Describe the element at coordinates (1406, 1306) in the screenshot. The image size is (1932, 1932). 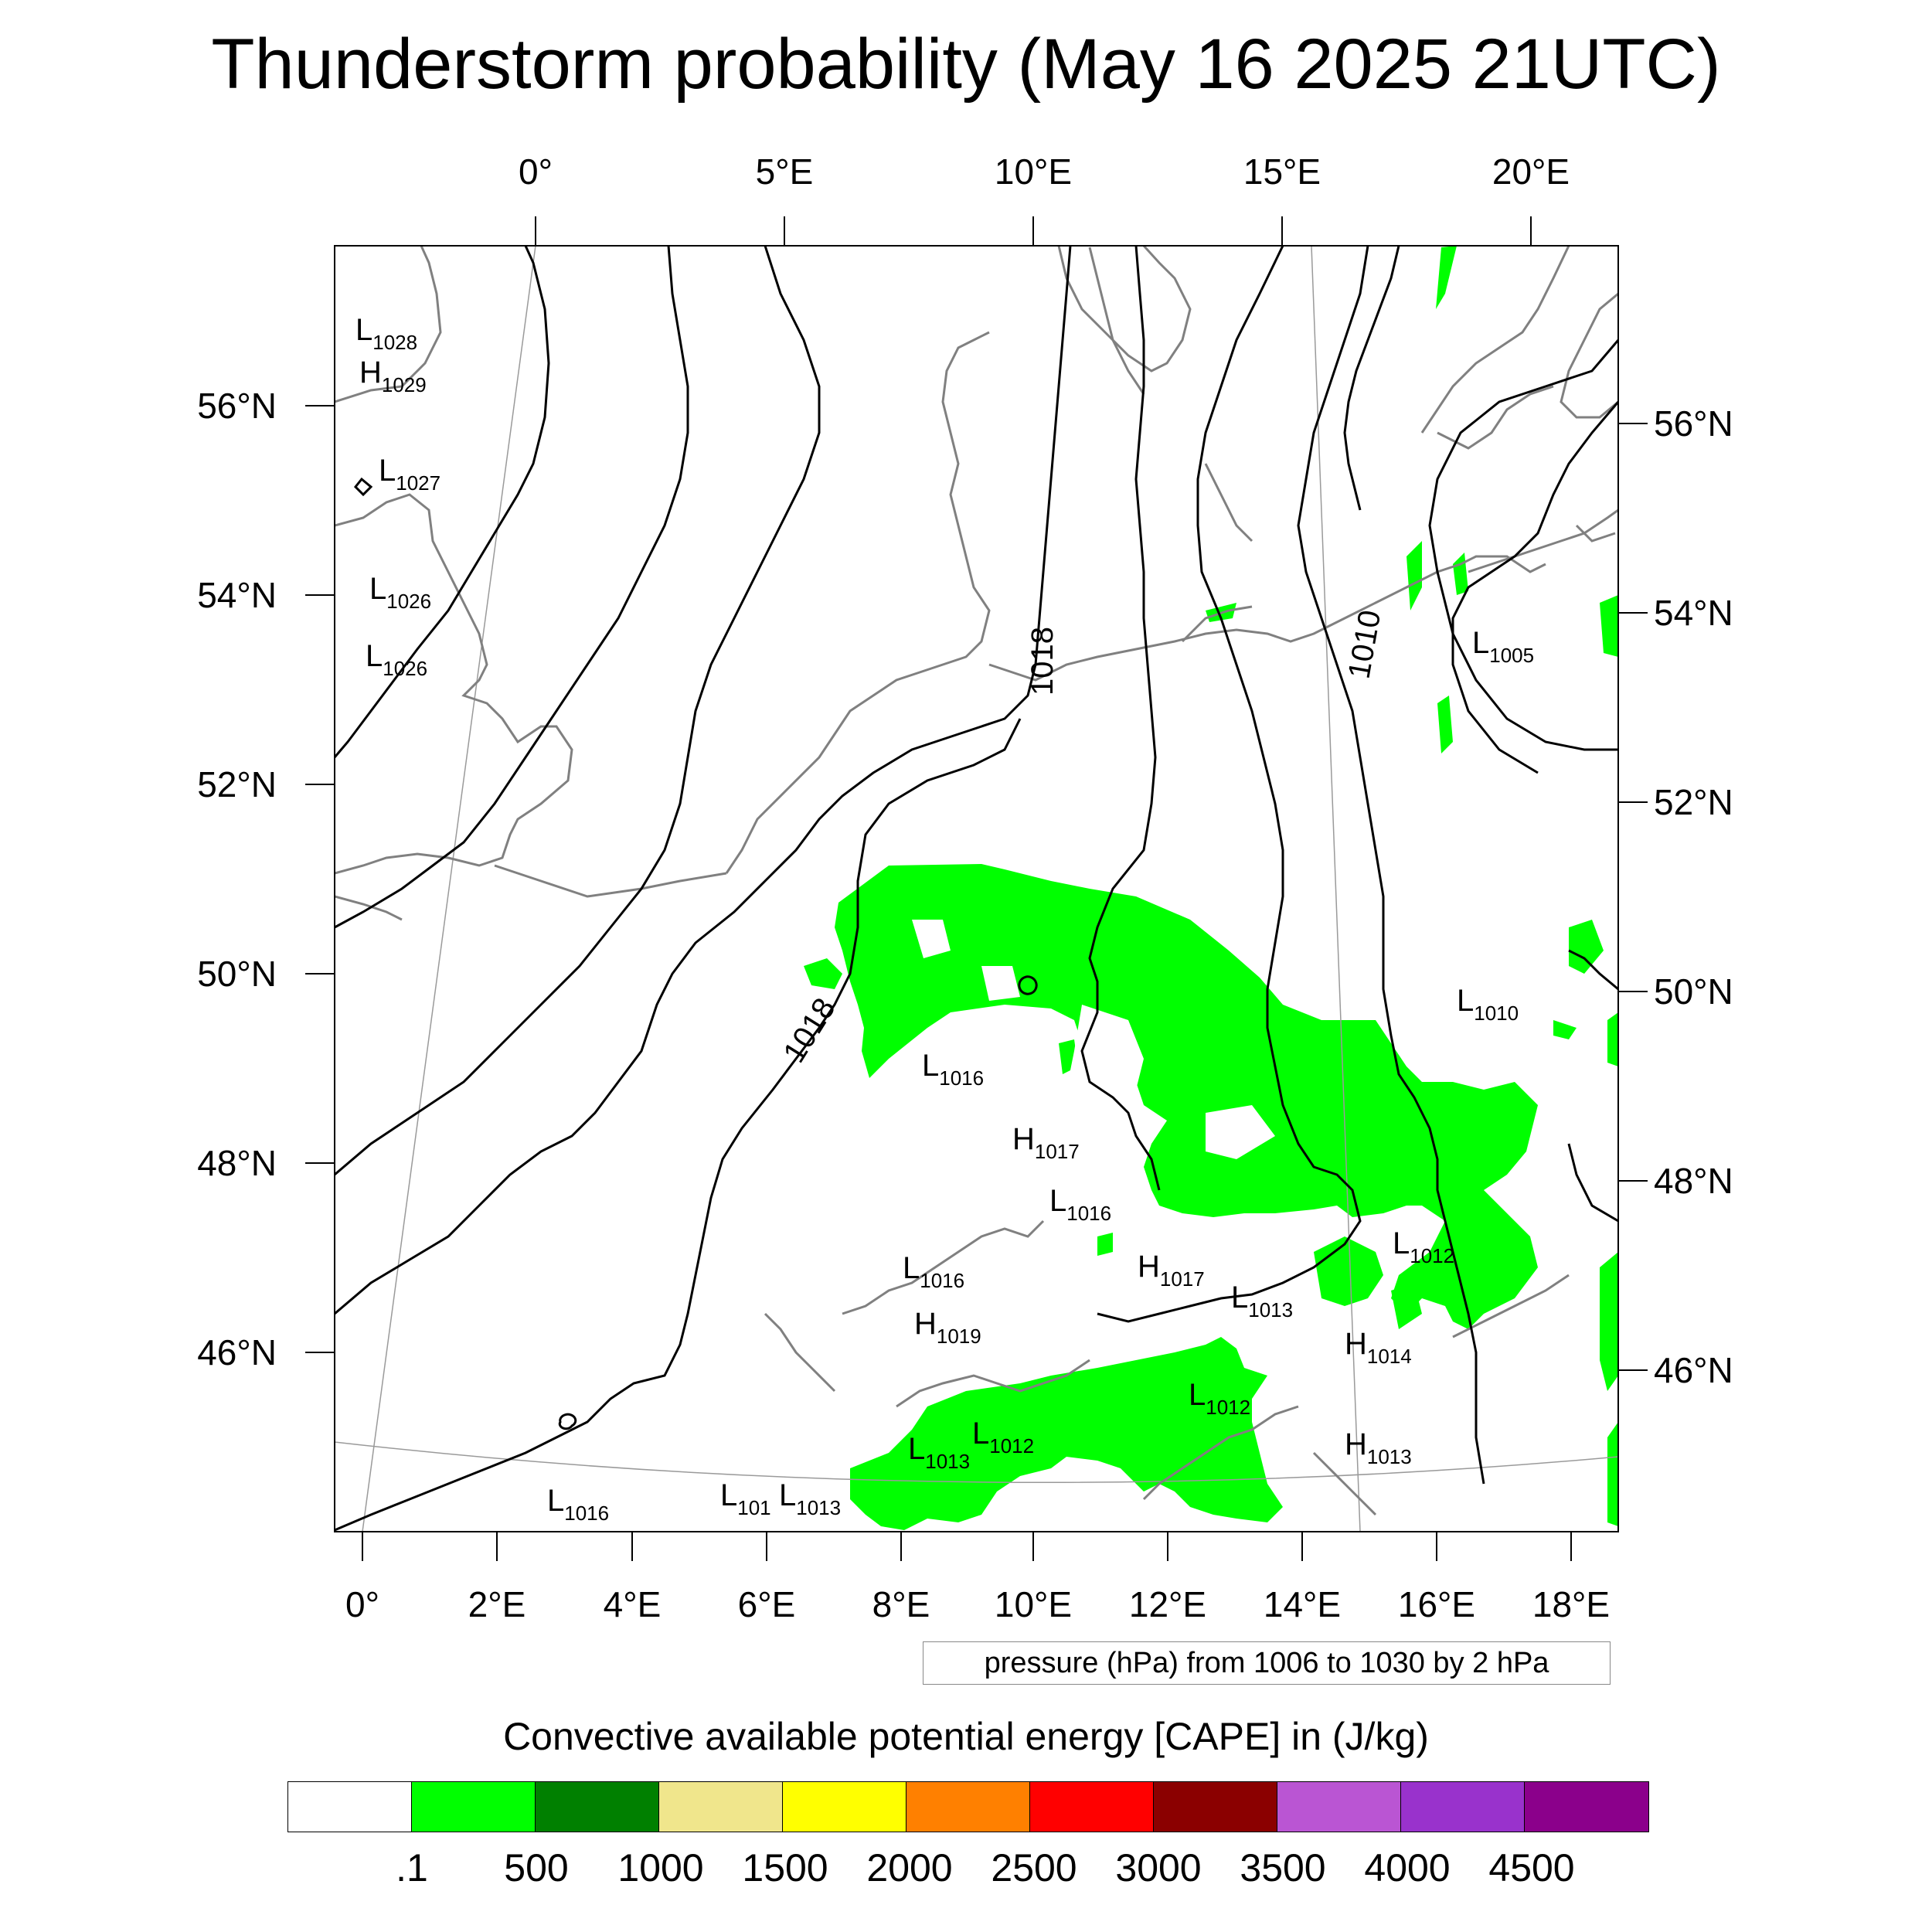
I see `cape-region-hungary` at that location.